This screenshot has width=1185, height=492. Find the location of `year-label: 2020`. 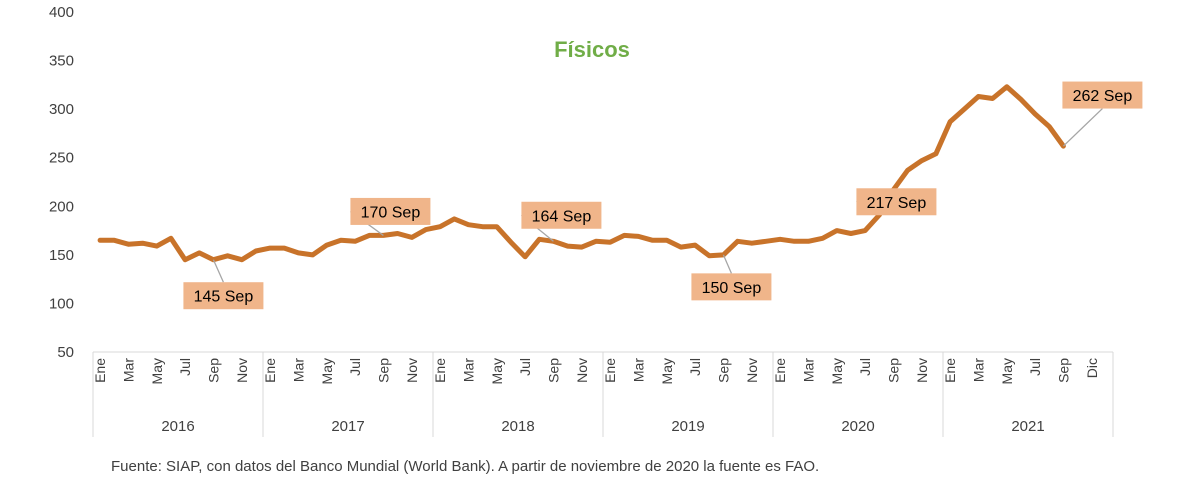

year-label: 2020 is located at coordinates (857, 426).